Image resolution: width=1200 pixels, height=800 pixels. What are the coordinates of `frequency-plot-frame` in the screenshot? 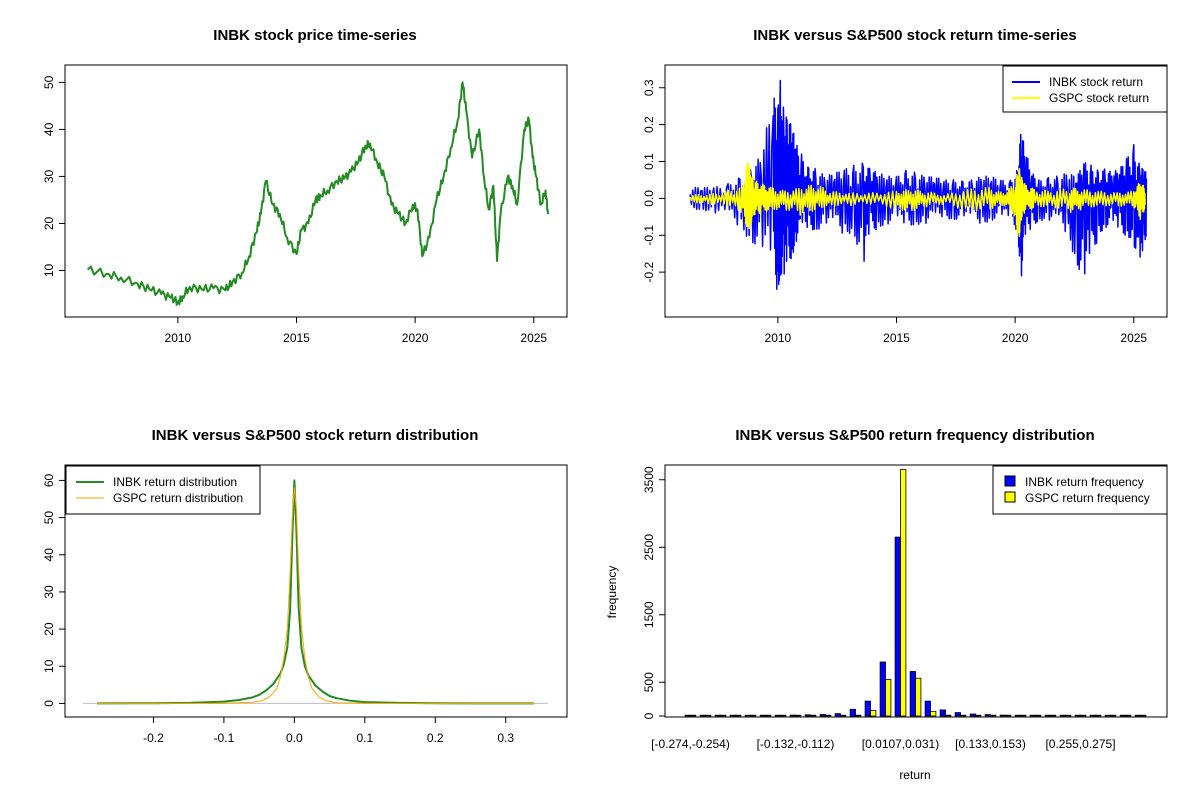 It's located at (916, 591).